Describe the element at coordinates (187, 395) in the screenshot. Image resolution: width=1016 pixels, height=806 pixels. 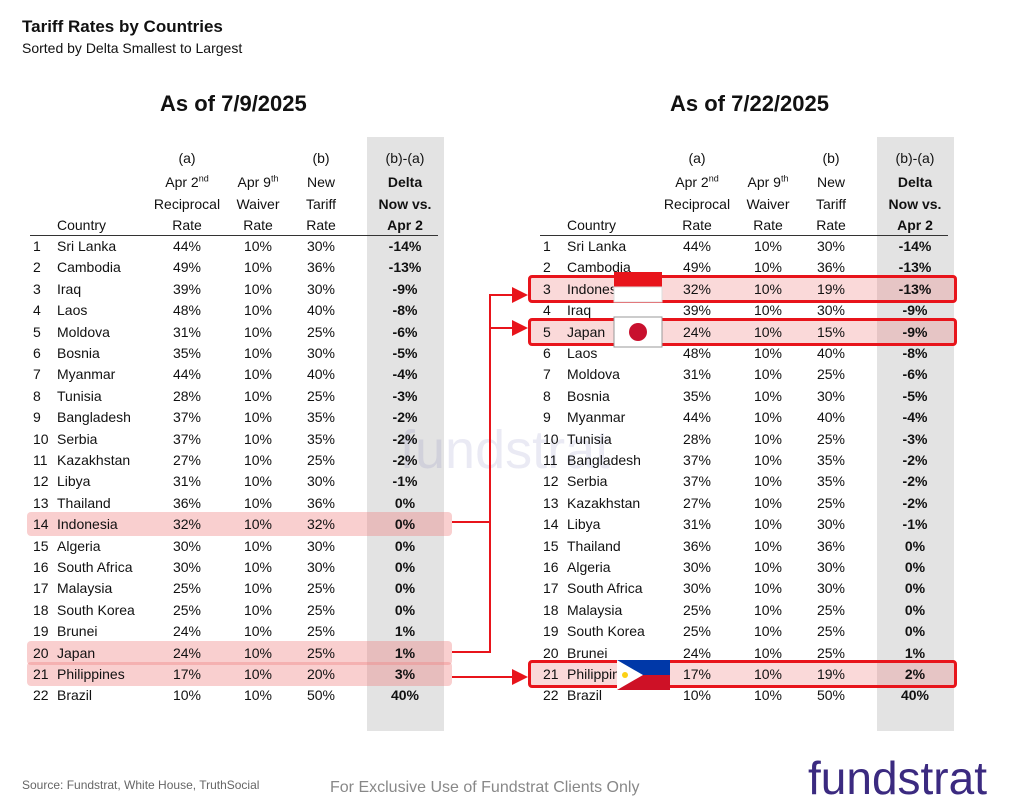
I see `rate: 28%` at that location.